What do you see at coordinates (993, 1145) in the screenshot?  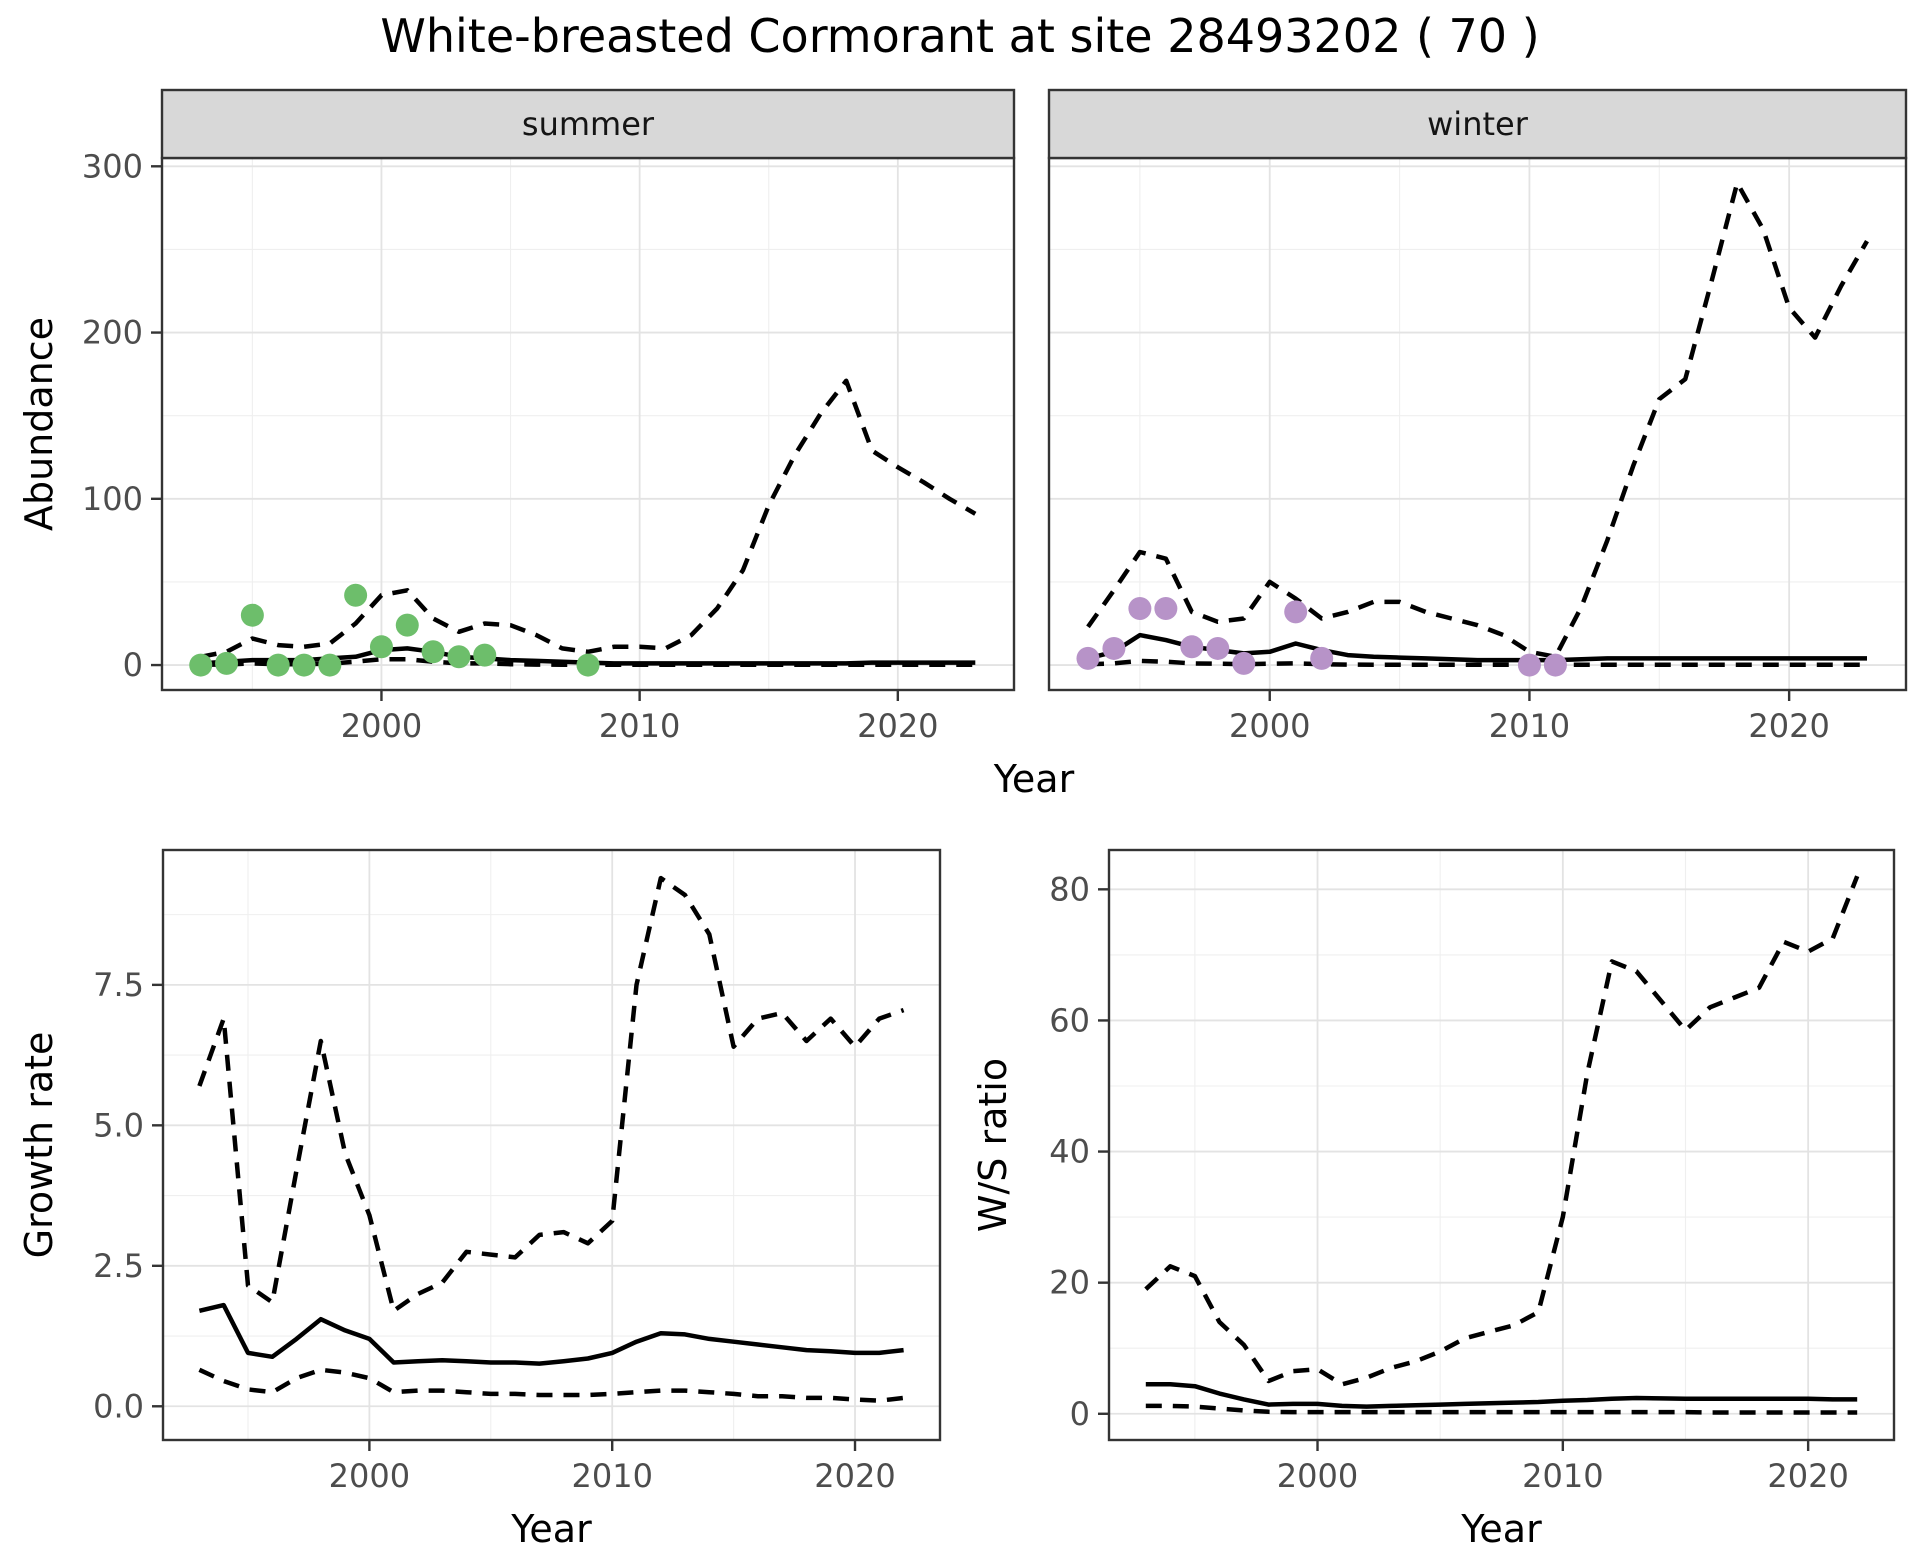 I see `y-axis-title-ws-ratio: W/S ratio` at bounding box center [993, 1145].